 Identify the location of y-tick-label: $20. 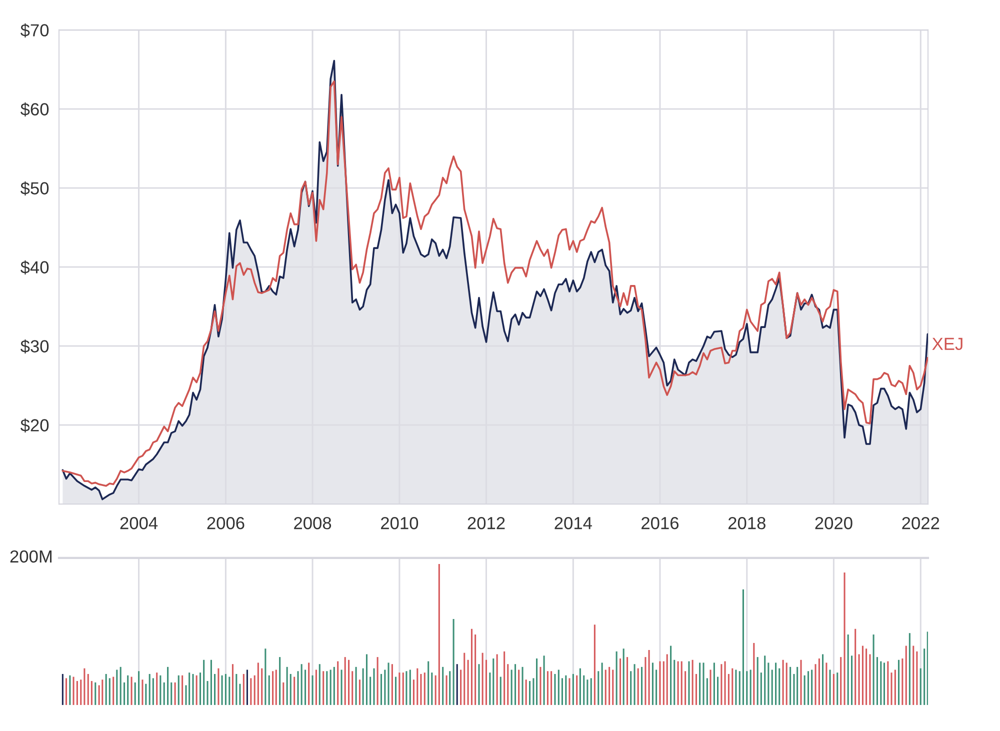
(34, 425).